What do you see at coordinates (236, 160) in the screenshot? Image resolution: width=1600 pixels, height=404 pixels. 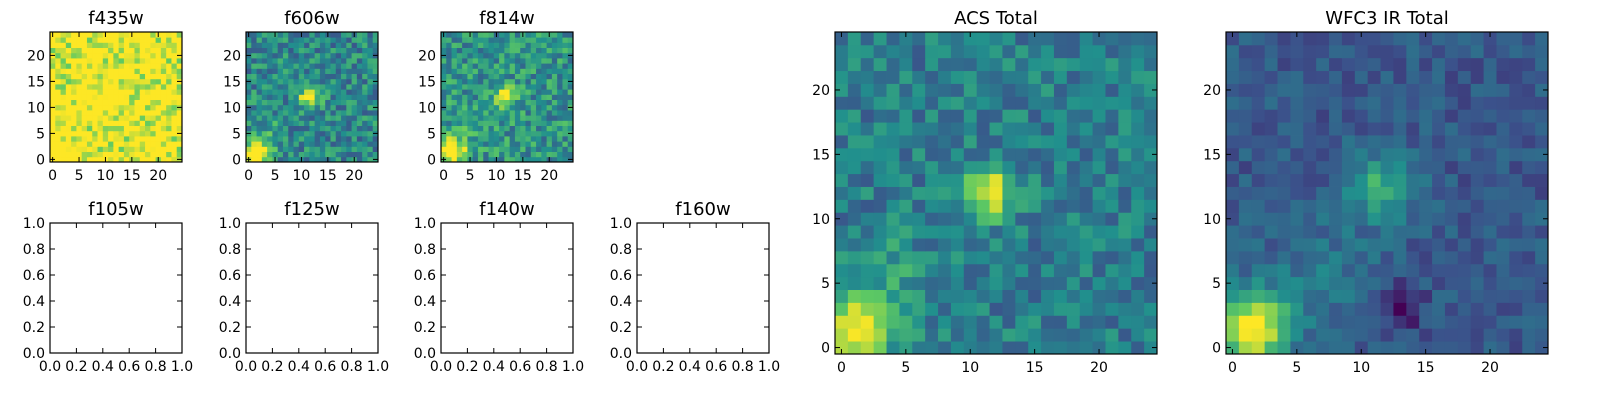 I see `y-tick-label: 0` at bounding box center [236, 160].